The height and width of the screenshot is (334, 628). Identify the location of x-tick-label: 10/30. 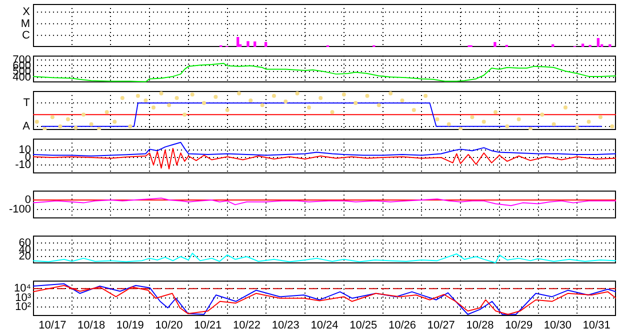
(558, 326).